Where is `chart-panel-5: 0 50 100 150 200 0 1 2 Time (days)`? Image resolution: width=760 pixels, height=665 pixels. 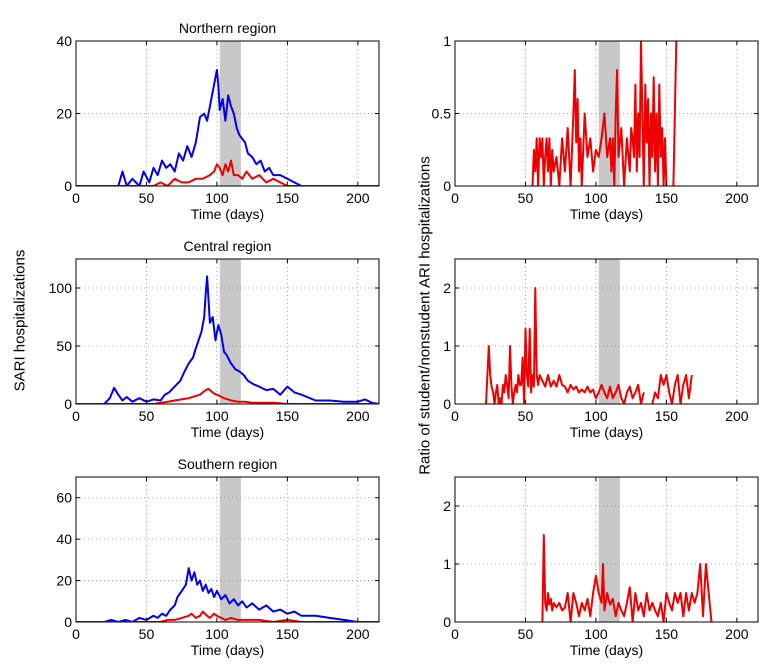 chart-panel-5: 0 50 100 150 200 0 1 2 Time (days) is located at coordinates (601, 349).